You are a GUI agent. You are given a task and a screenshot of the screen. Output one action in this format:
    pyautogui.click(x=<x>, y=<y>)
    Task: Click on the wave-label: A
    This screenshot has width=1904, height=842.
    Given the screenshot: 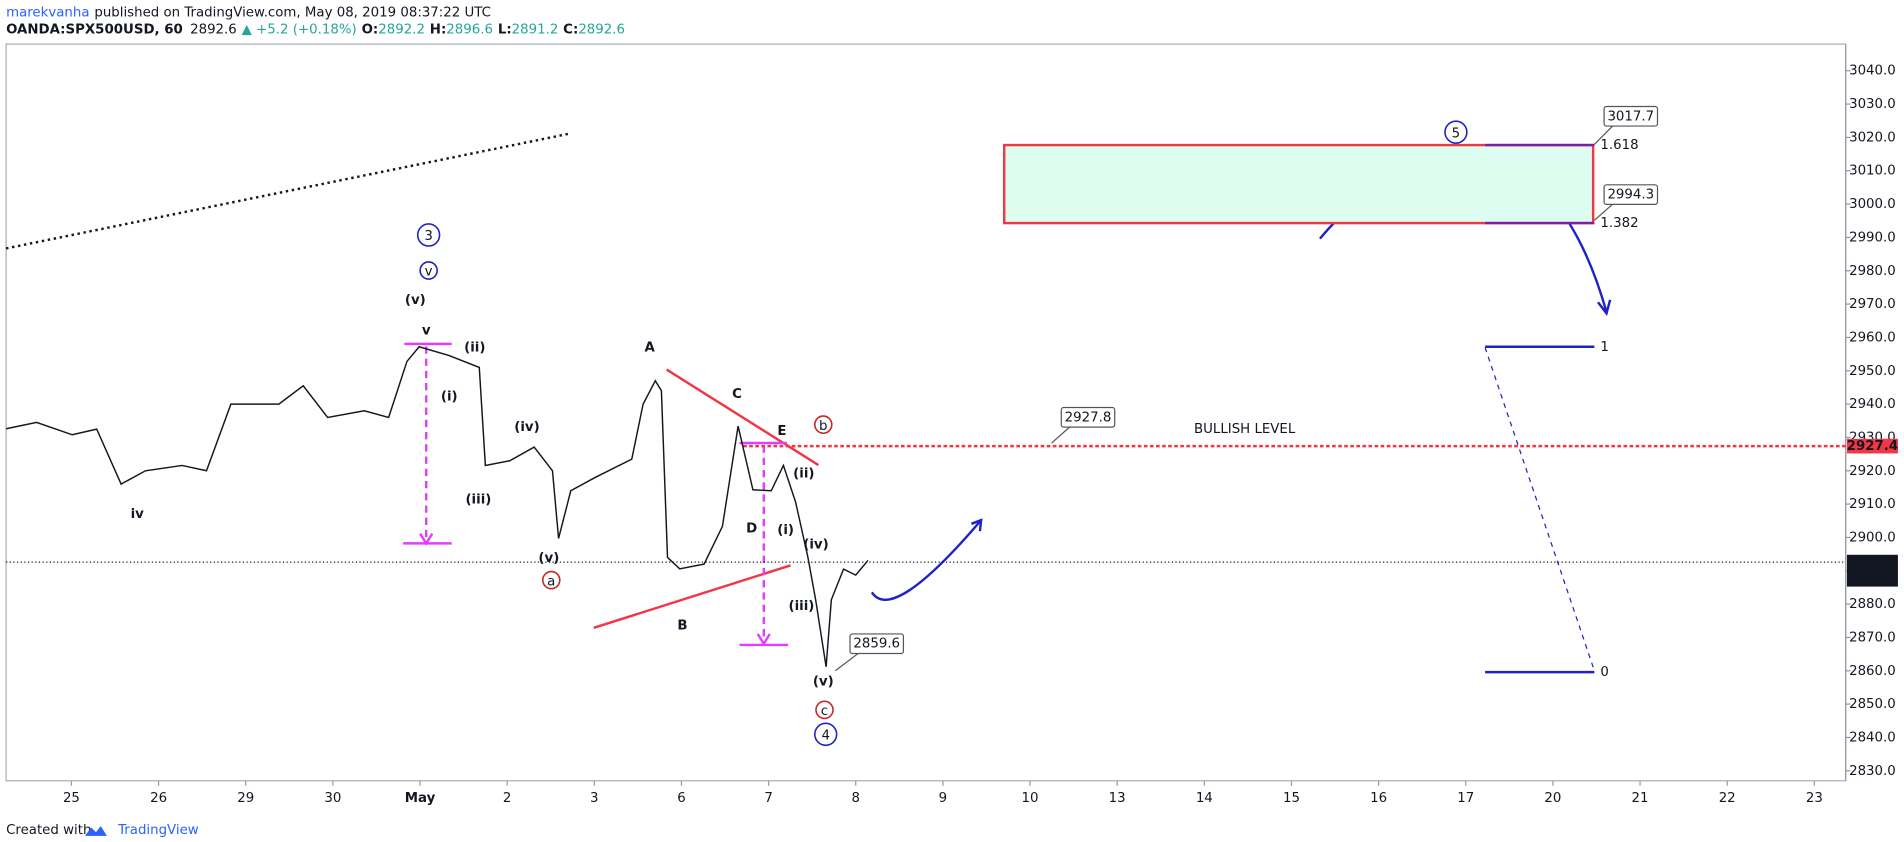 What is the action you would take?
    pyautogui.click(x=649, y=348)
    